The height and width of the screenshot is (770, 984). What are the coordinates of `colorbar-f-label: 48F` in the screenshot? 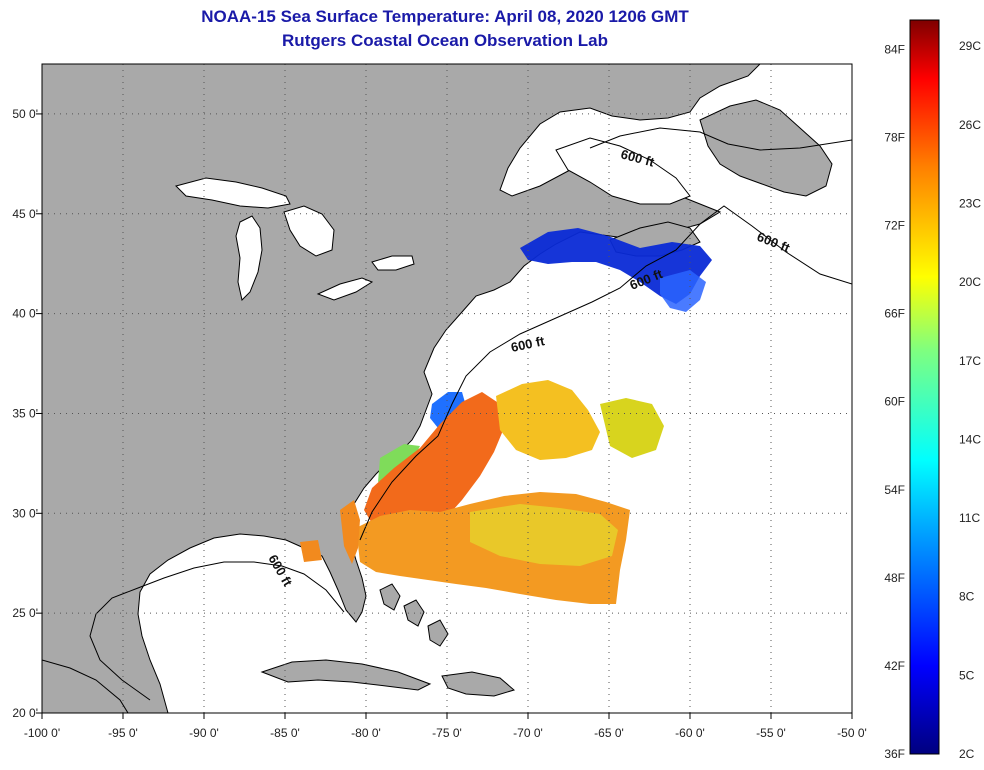 It's located at (894, 578).